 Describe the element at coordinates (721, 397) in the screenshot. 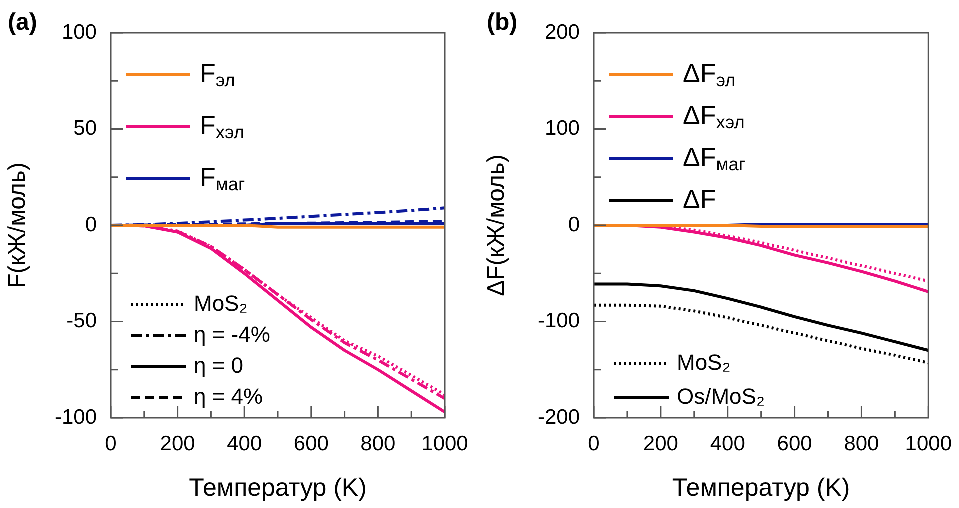

I see `legend-label: Os/MoS₂` at that location.